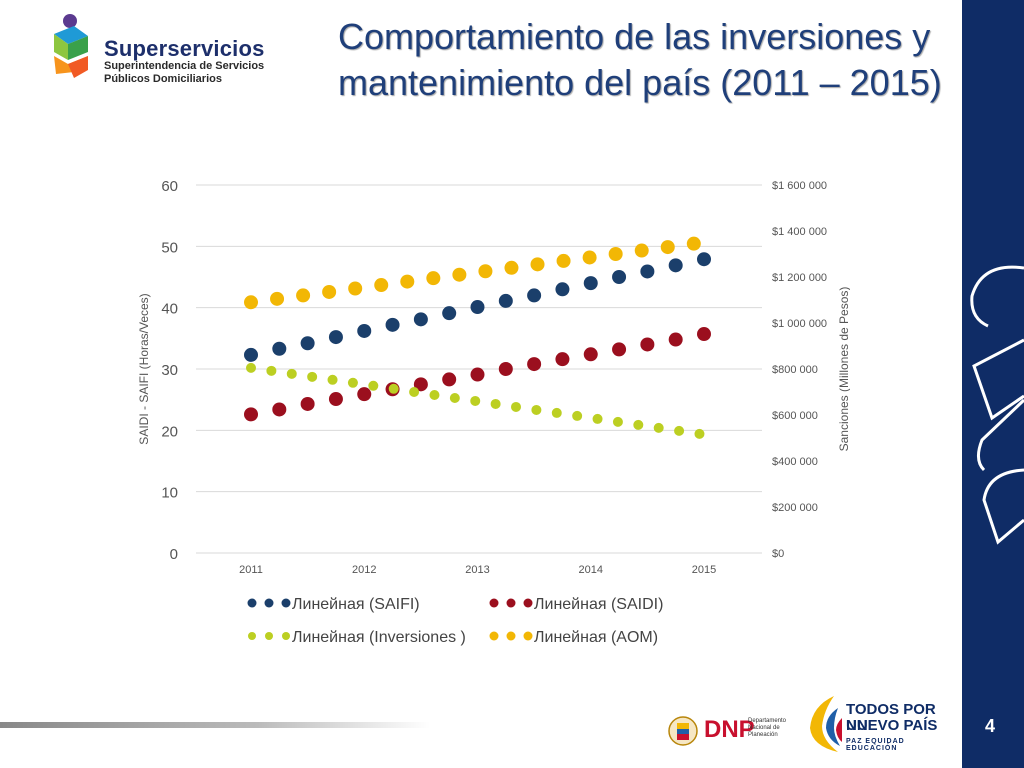  I want to click on y-right-tick-label: $600 000, so click(795, 416).